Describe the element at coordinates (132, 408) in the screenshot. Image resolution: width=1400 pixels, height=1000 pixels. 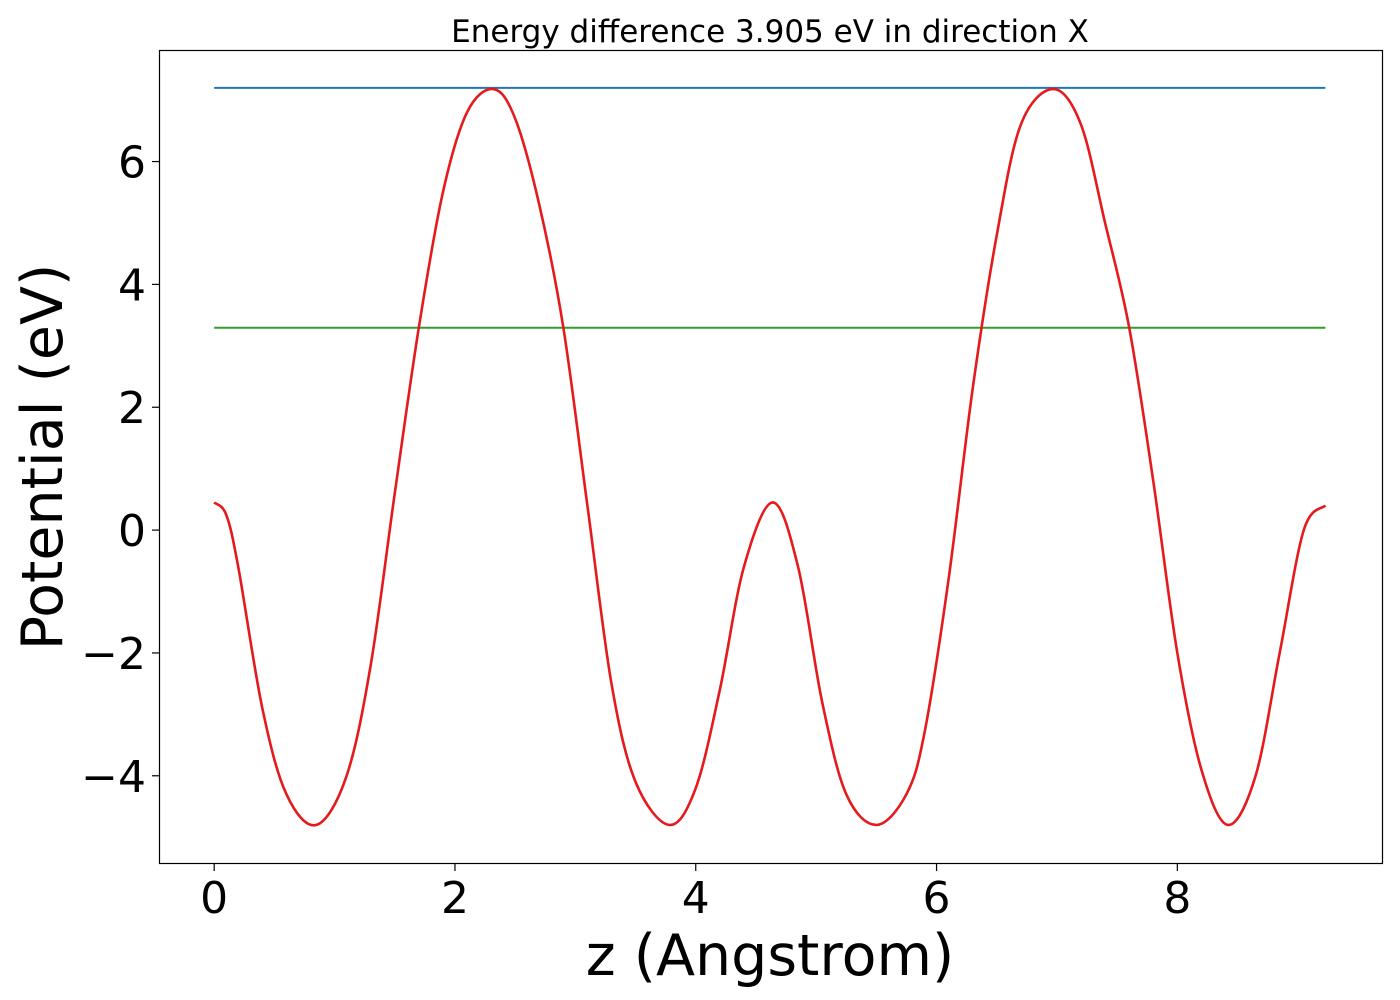
I see `y-tick-label: 2` at that location.